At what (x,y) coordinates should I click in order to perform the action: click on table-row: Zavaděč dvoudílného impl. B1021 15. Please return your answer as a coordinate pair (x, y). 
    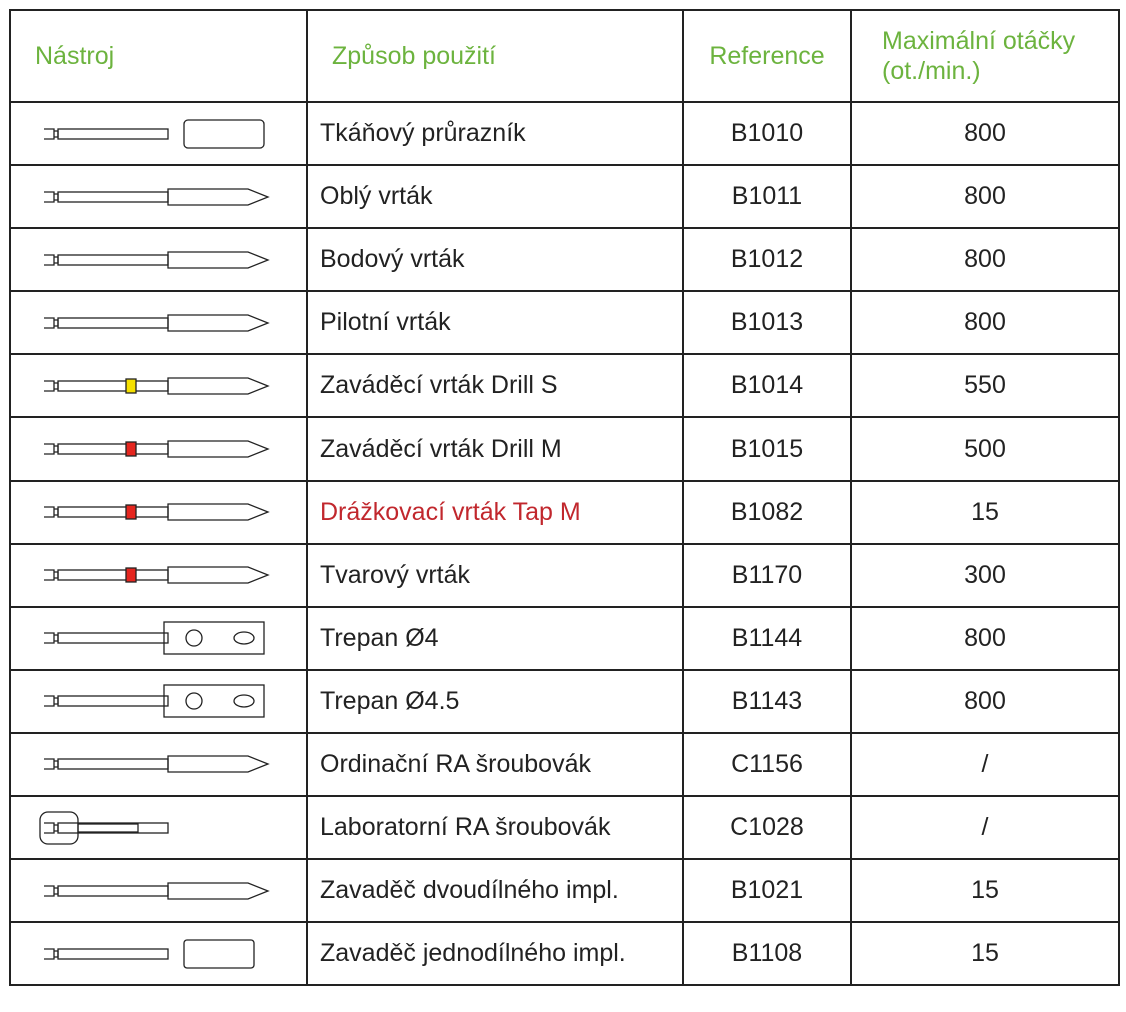
    Looking at the image, I should click on (564, 891).